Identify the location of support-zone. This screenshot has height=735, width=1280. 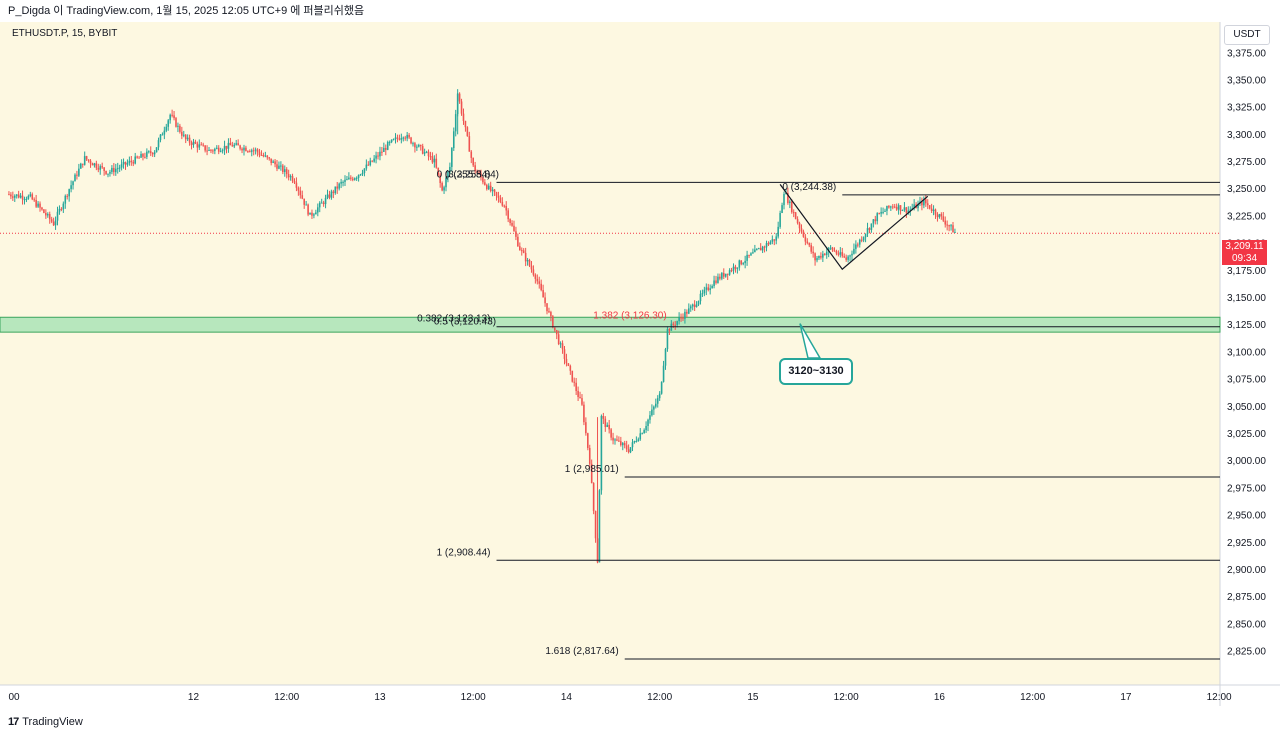
(610, 324).